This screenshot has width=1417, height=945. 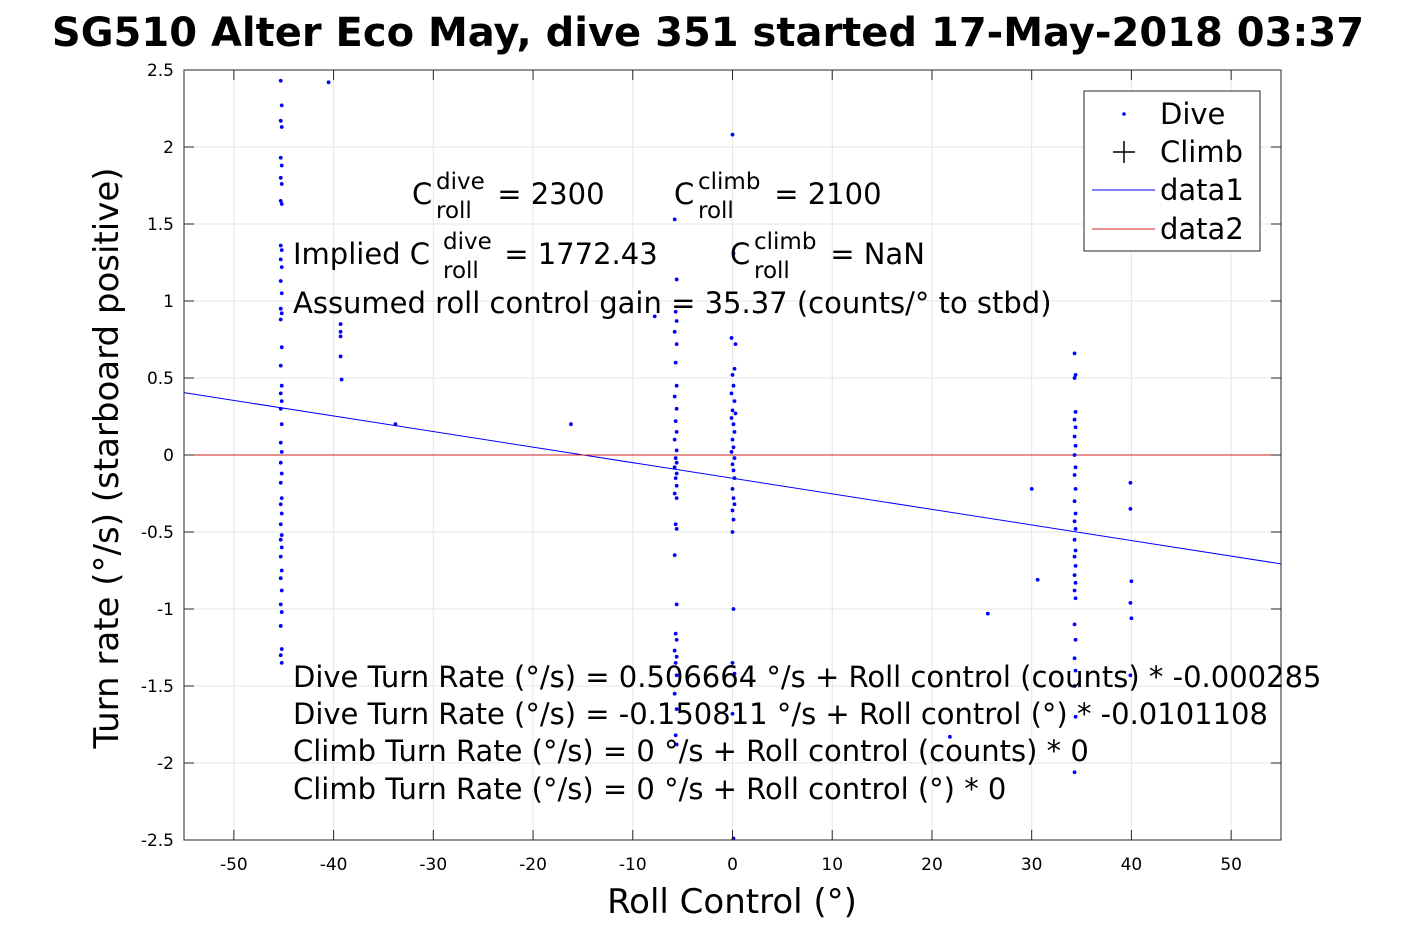 What do you see at coordinates (1032, 865) in the screenshot?
I see `x-tick-label: 30` at bounding box center [1032, 865].